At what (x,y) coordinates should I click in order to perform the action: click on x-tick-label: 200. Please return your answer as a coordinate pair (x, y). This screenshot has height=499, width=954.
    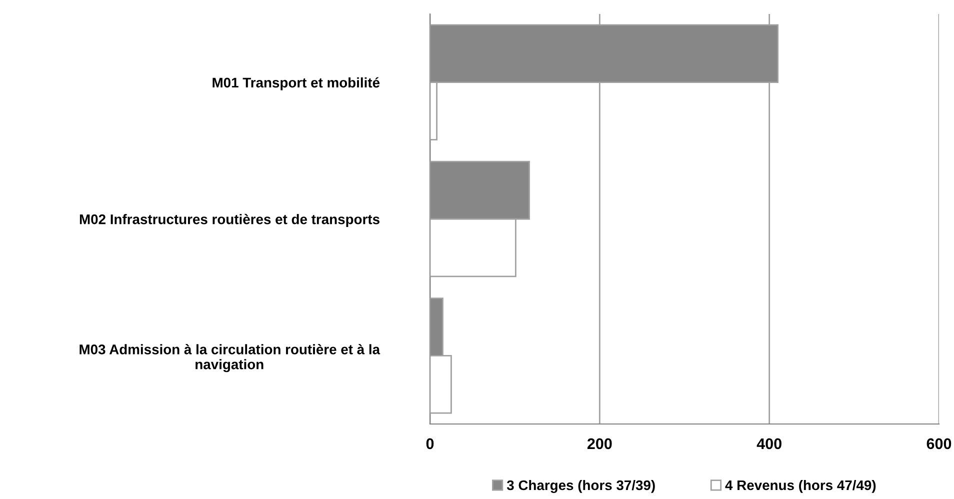
    Looking at the image, I should click on (599, 444).